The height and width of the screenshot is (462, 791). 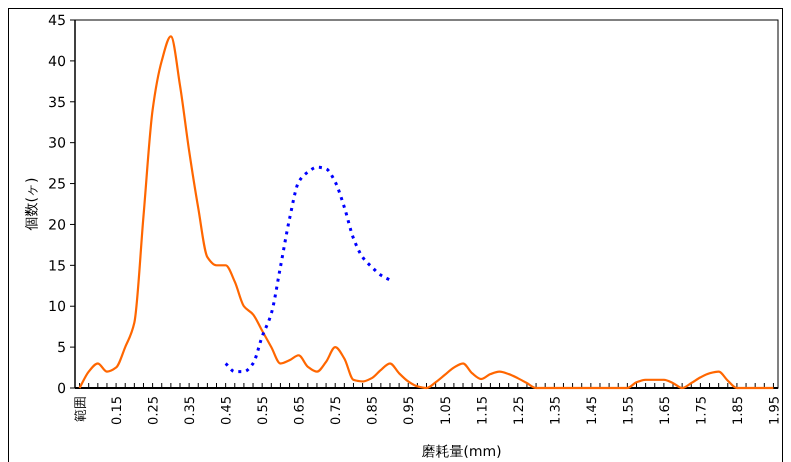 I want to click on x-tick-label: 0.95, so click(x=410, y=410).